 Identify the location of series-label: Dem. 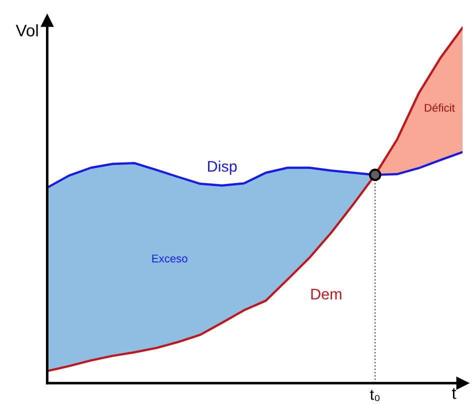
(326, 294).